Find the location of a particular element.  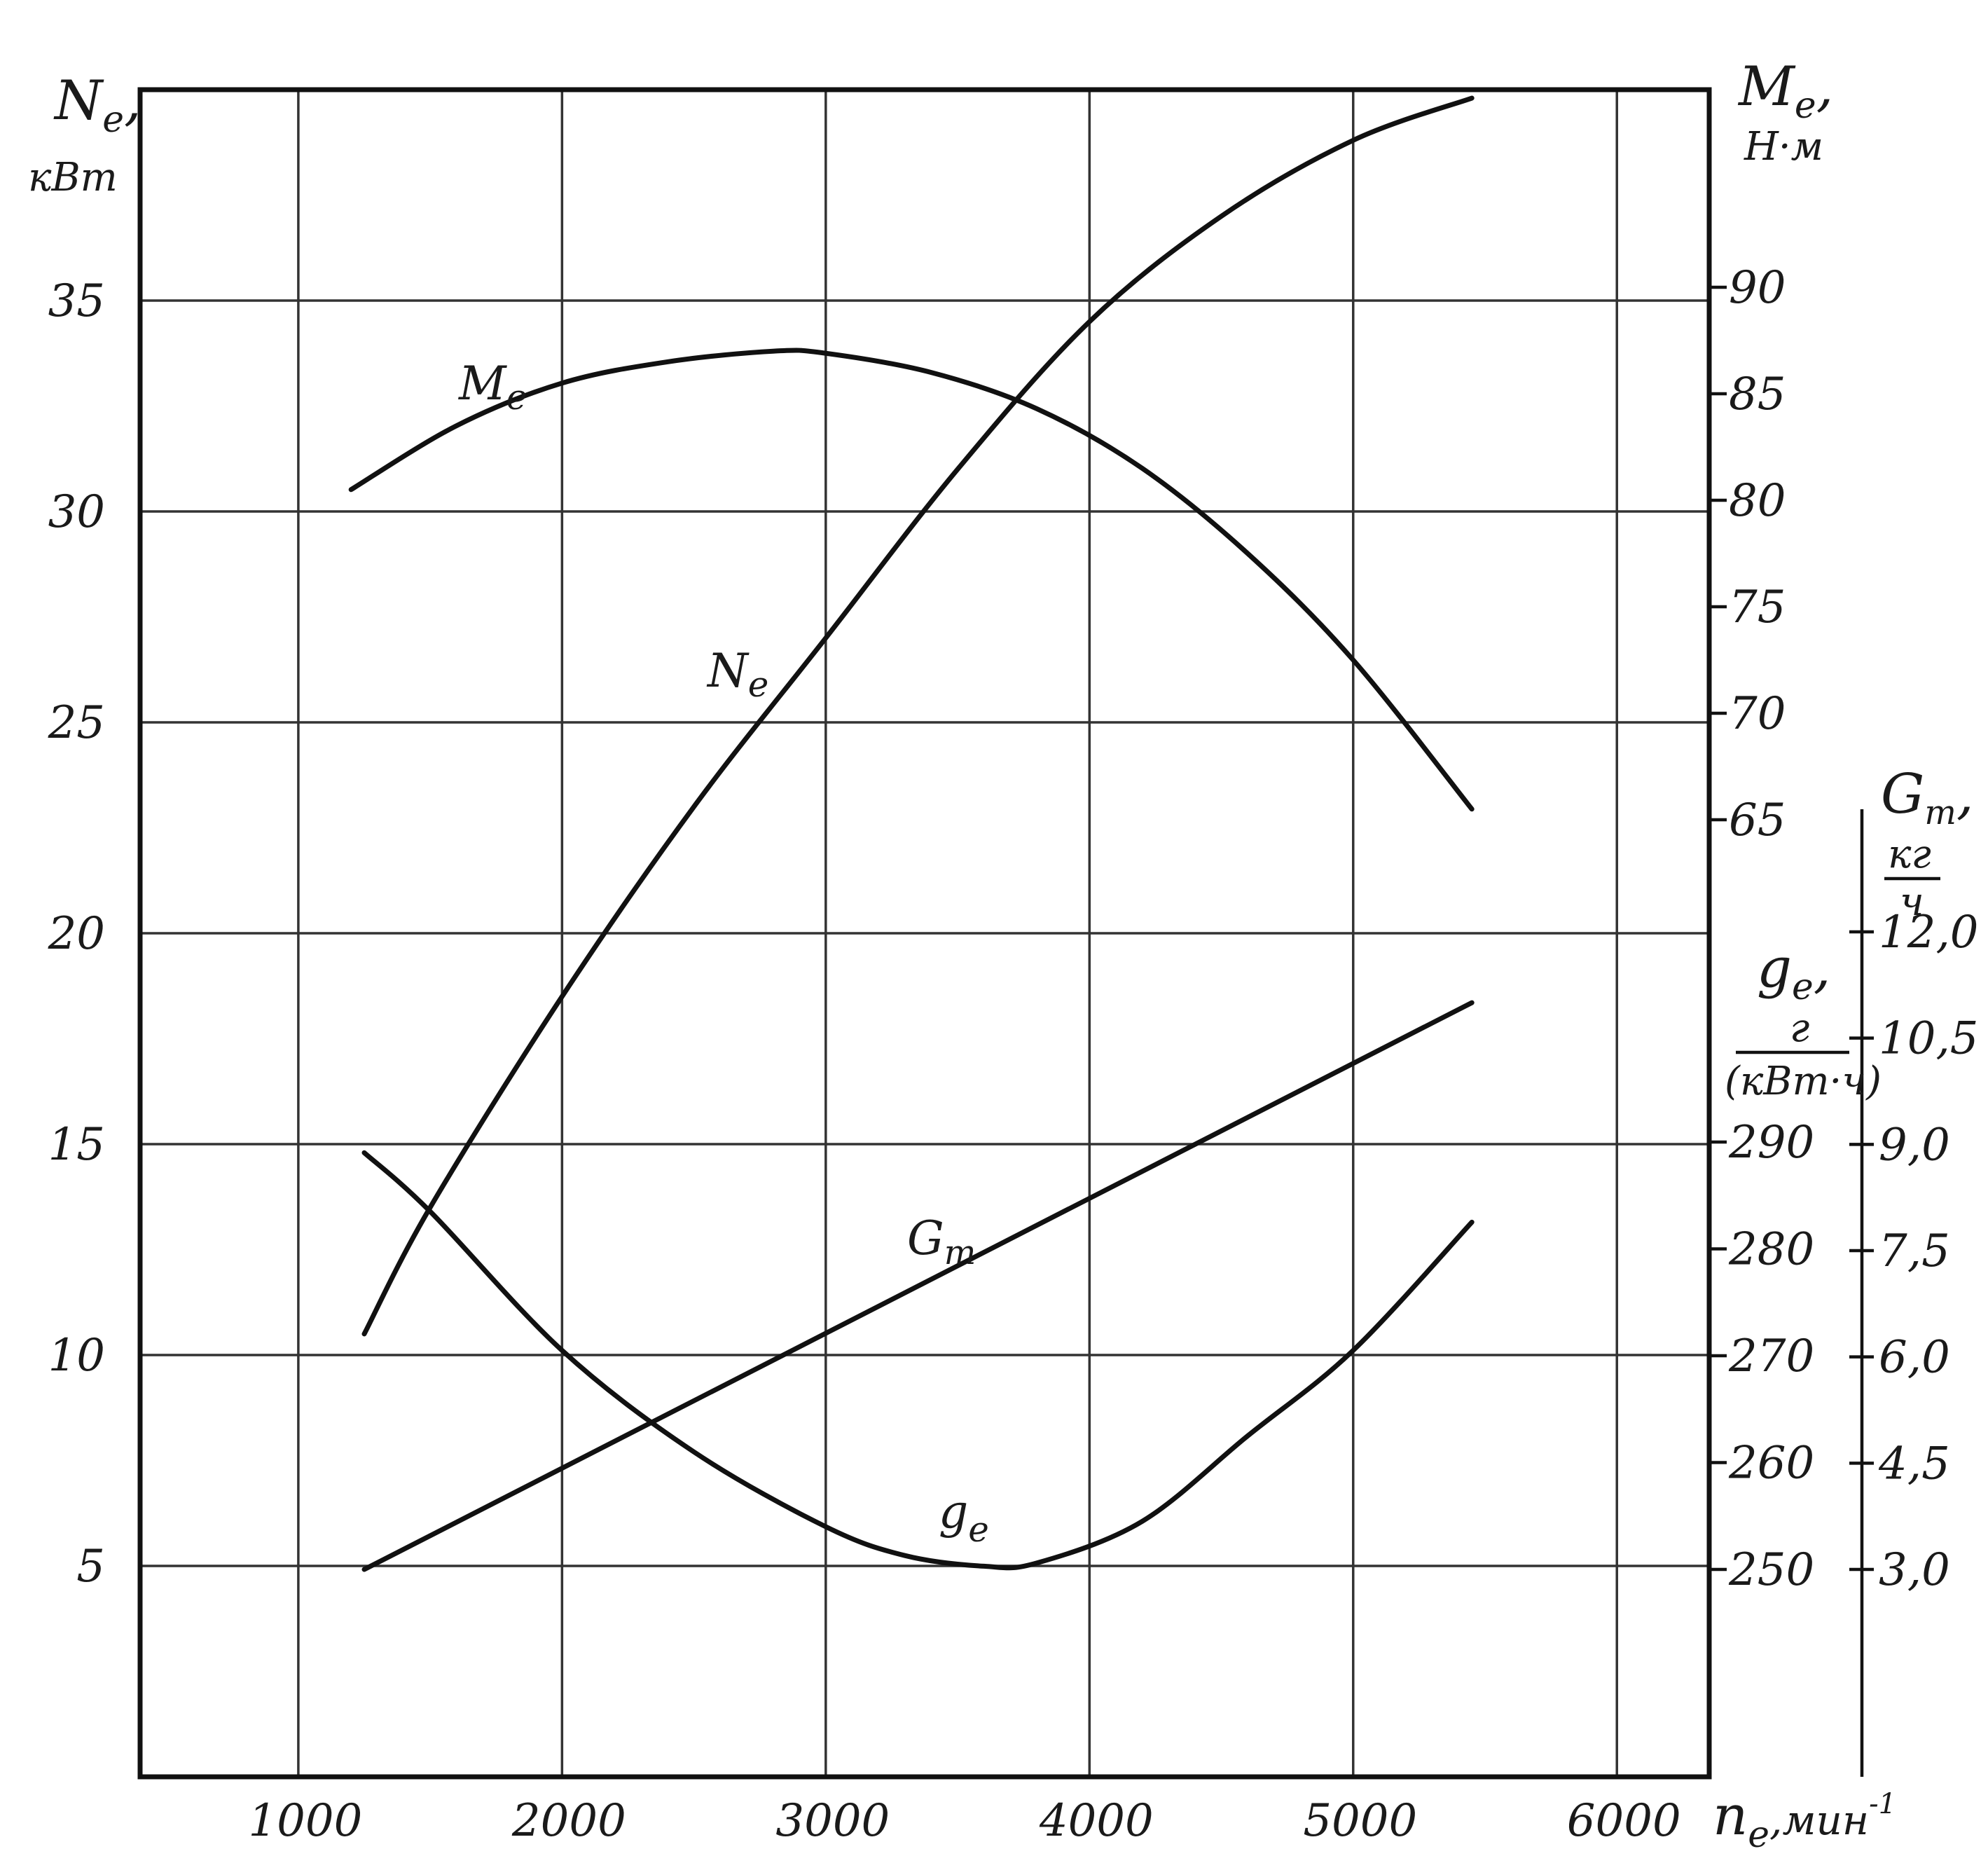

gt-axis-unit-top: кг is located at coordinates (1909, 854).